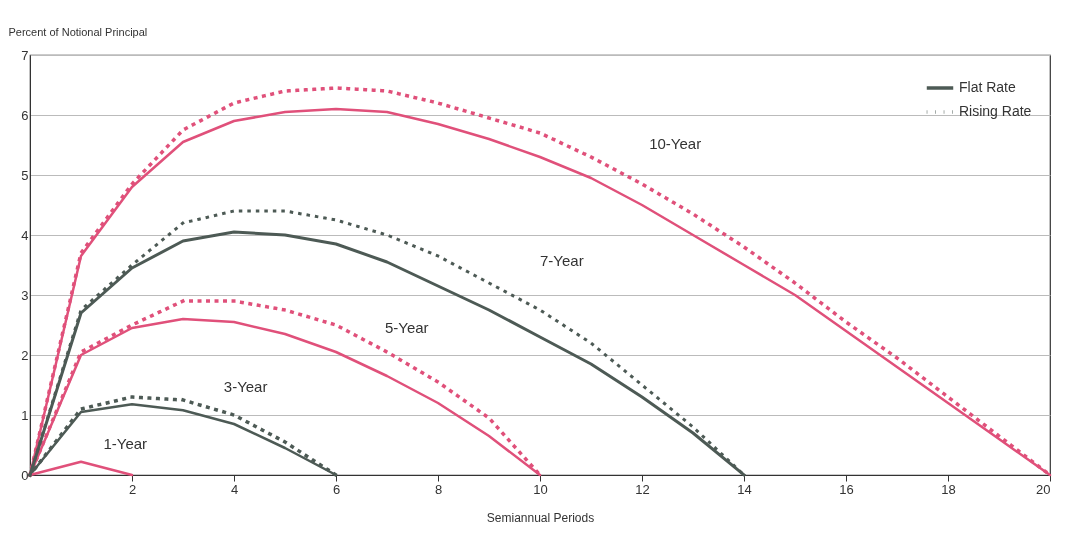  I want to click on annotation: 7-Year, so click(562, 260).